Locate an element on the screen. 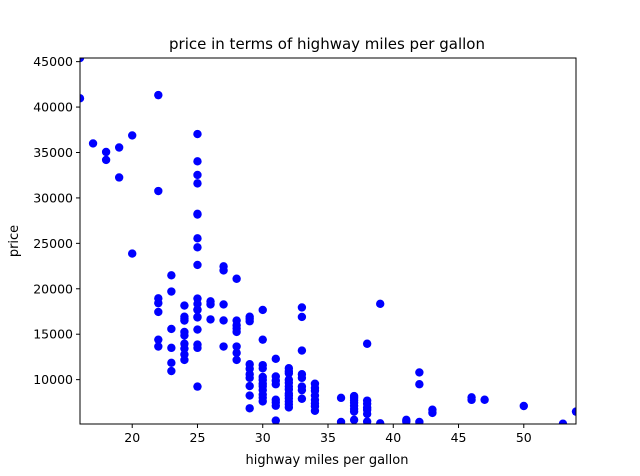 The image size is (640, 476). x-tick-label: 45 is located at coordinates (459, 437).